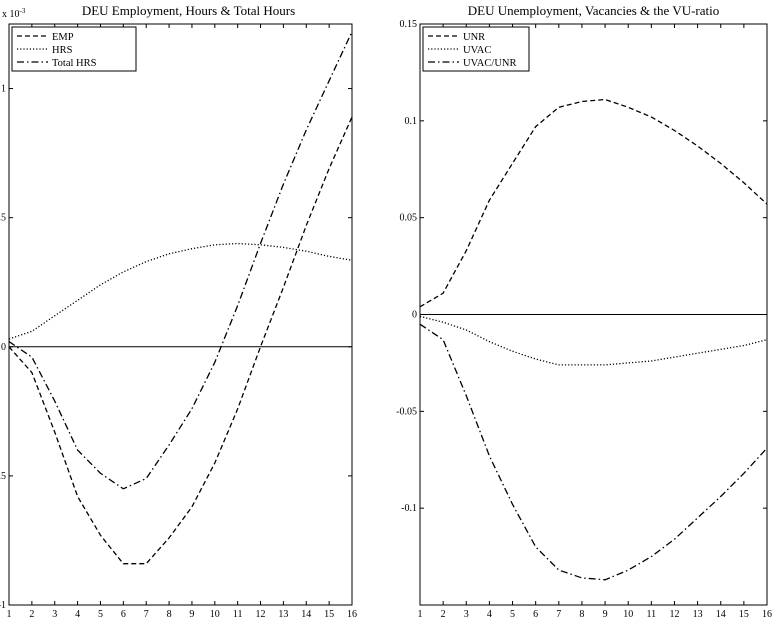  Describe the element at coordinates (411, 121) in the screenshot. I see `y-tick-label: 0.1` at that location.